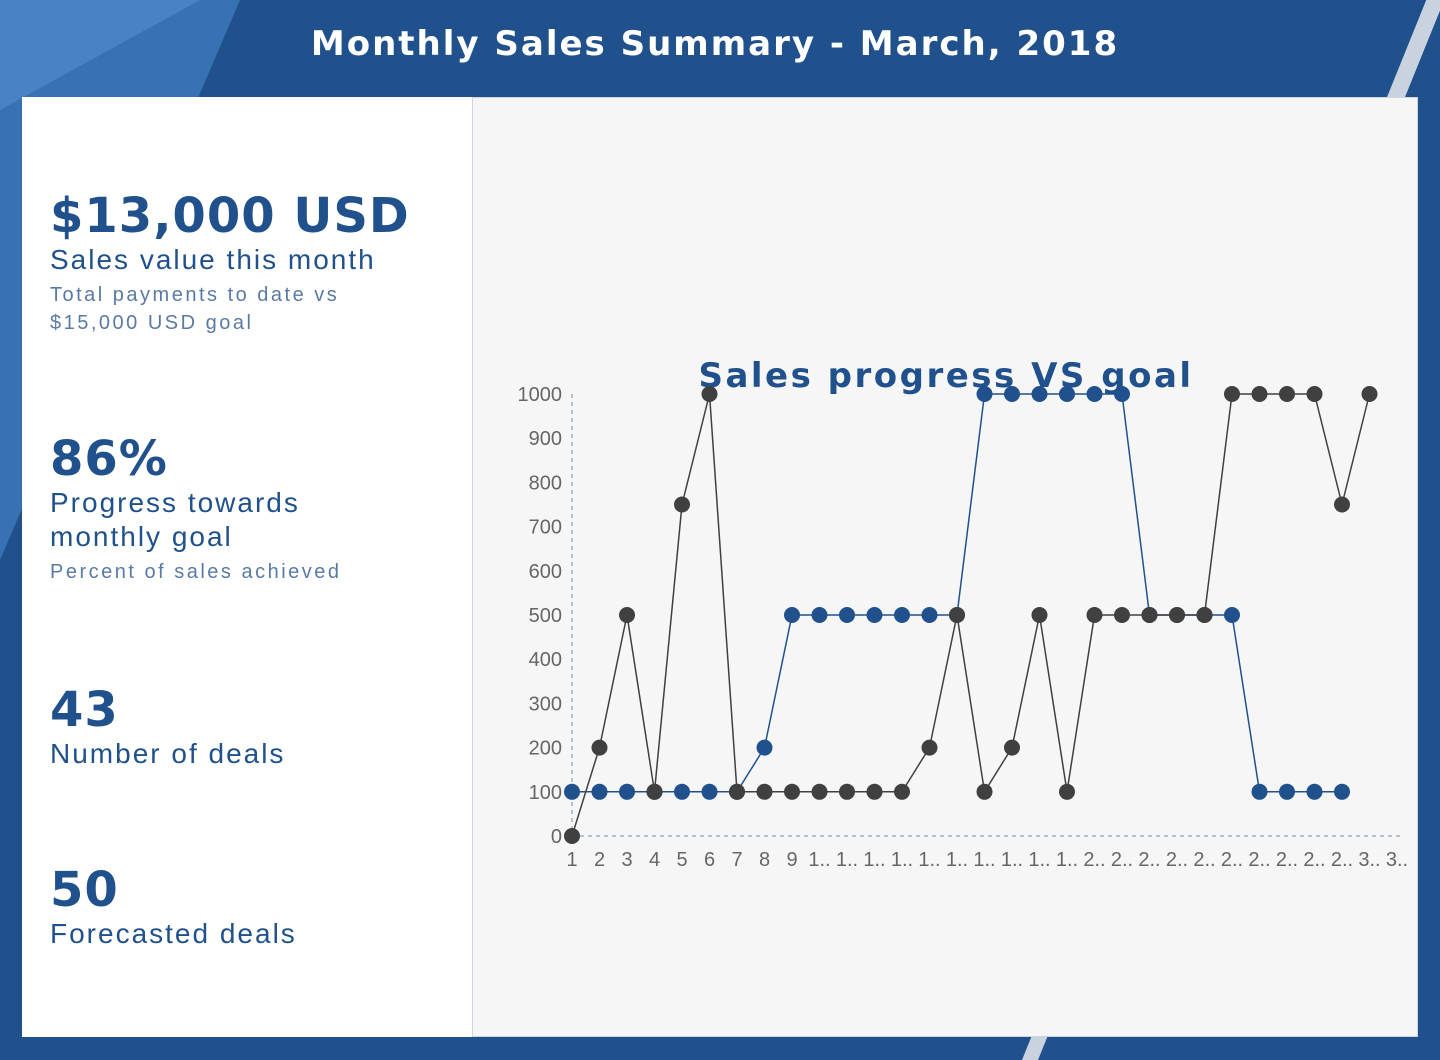 The height and width of the screenshot is (1060, 1440). I want to click on y-tick-label: 1000, so click(540, 395).